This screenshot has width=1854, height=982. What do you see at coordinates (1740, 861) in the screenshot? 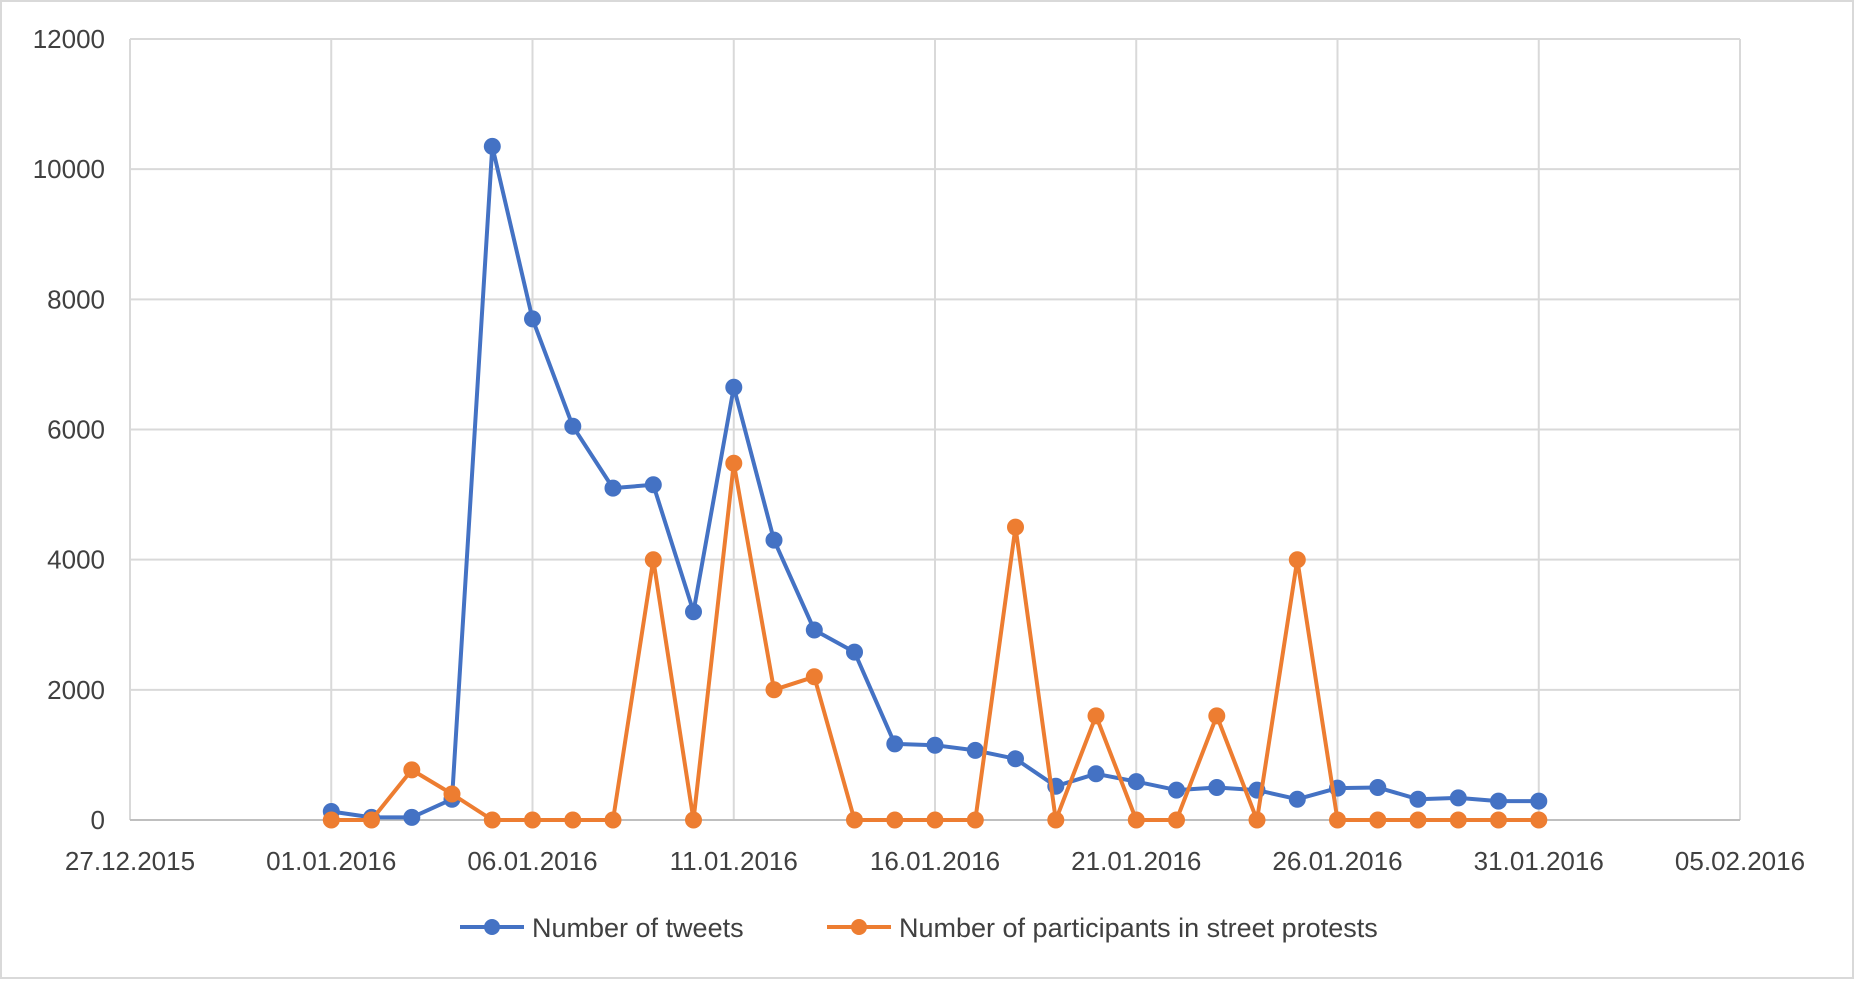
I see `x-tick-label: 05.02.2016` at bounding box center [1740, 861].